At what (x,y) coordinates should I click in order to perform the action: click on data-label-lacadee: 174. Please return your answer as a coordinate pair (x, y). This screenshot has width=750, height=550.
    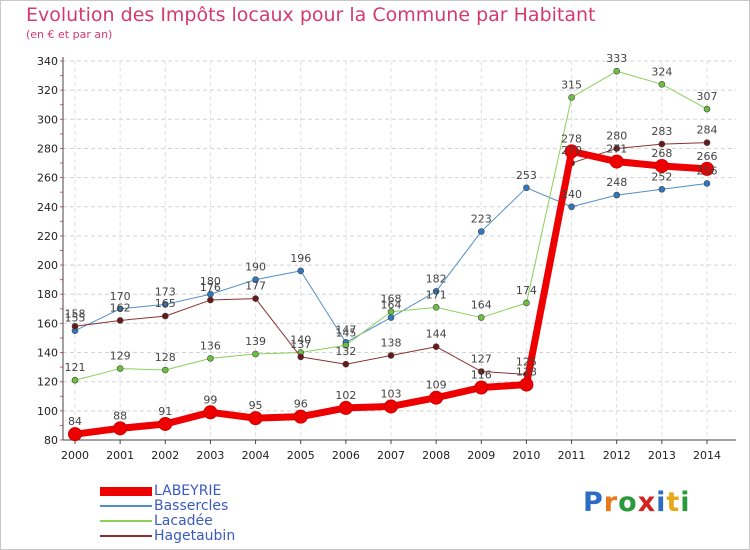
    Looking at the image, I should click on (526, 290).